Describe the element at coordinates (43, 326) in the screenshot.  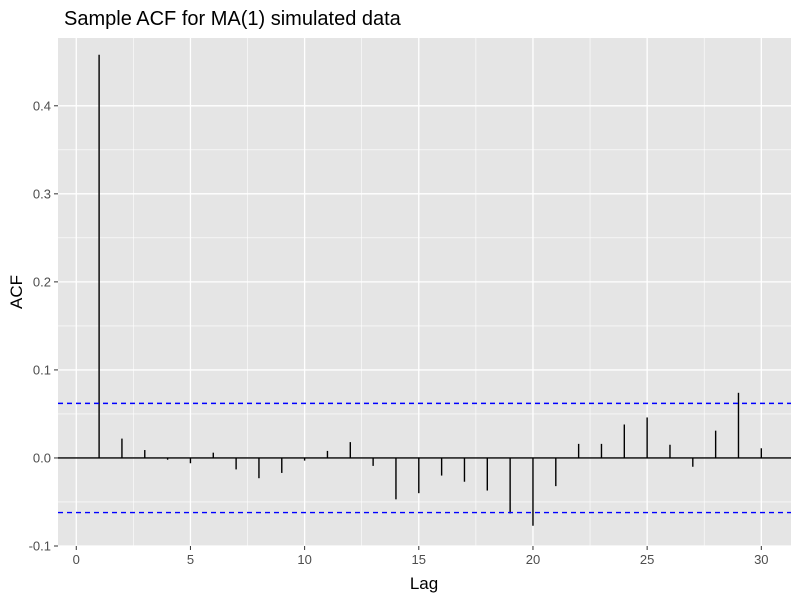
I see `y-axis: -0.1 0.0 0.1 0.2 0.3 0.4` at that location.